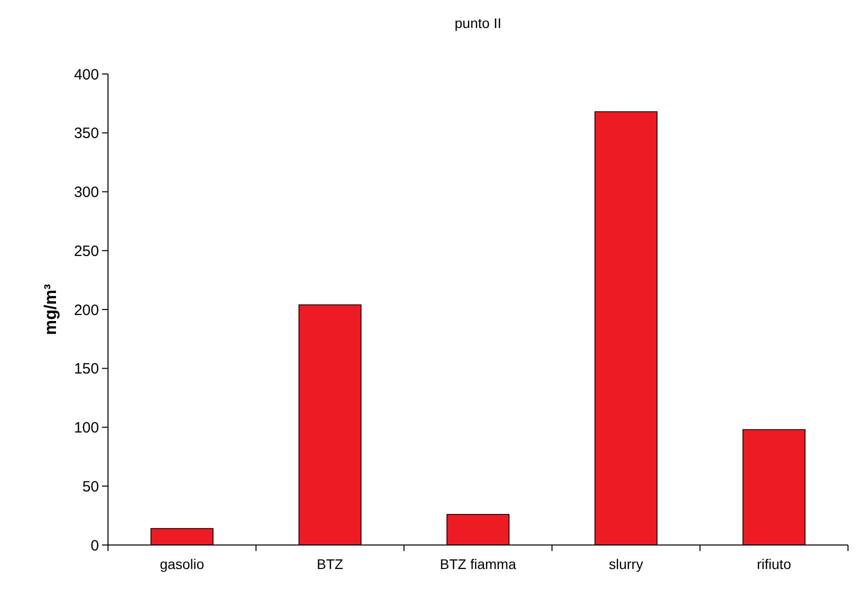 The width and height of the screenshot is (867, 590). Describe the element at coordinates (86, 310) in the screenshot. I see `y-tick-label: 200` at that location.